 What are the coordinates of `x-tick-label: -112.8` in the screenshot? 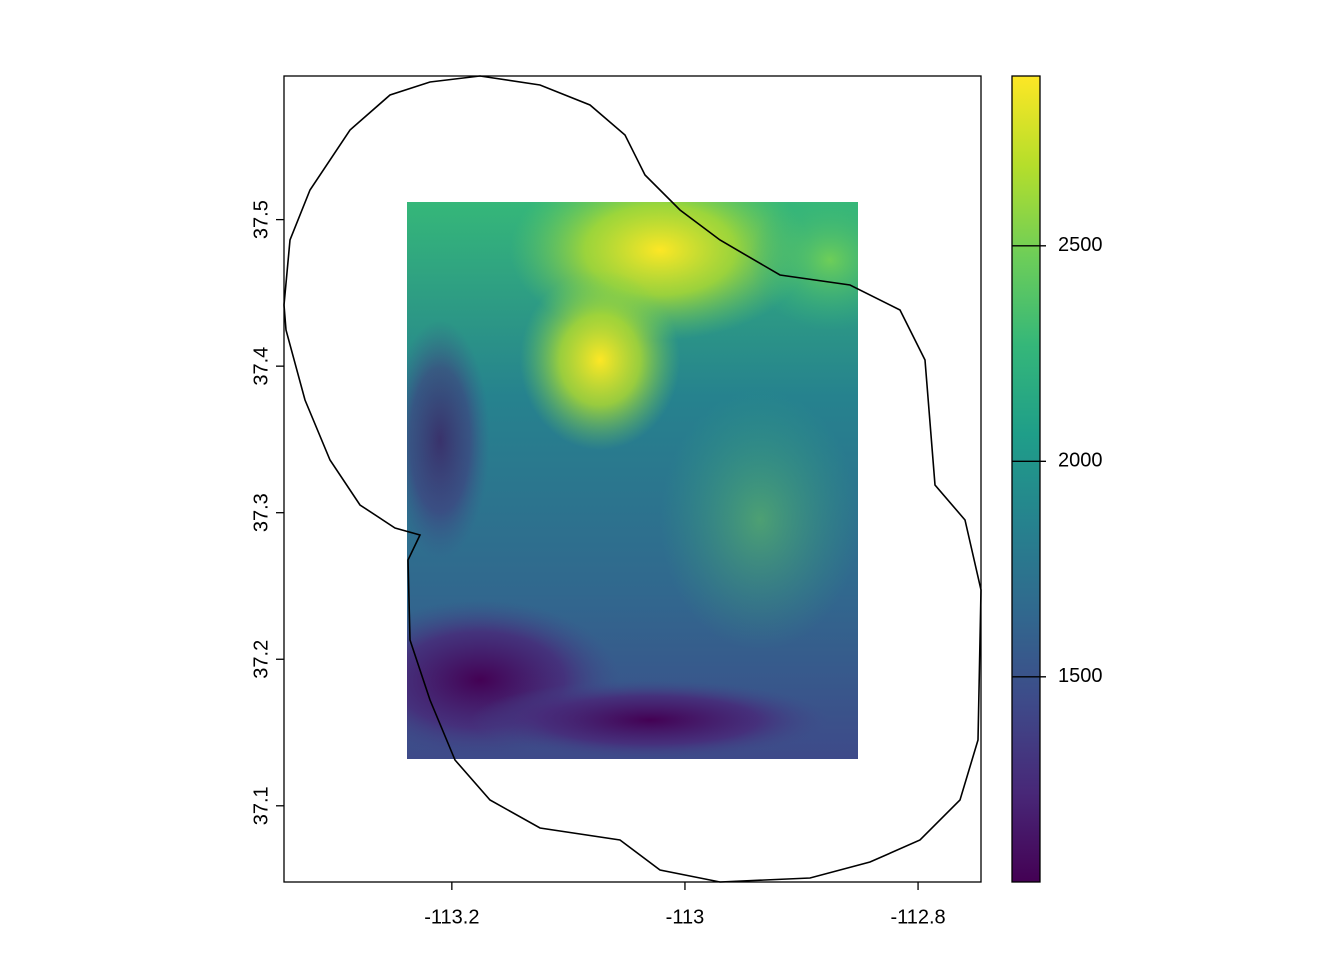 It's located at (917, 917).